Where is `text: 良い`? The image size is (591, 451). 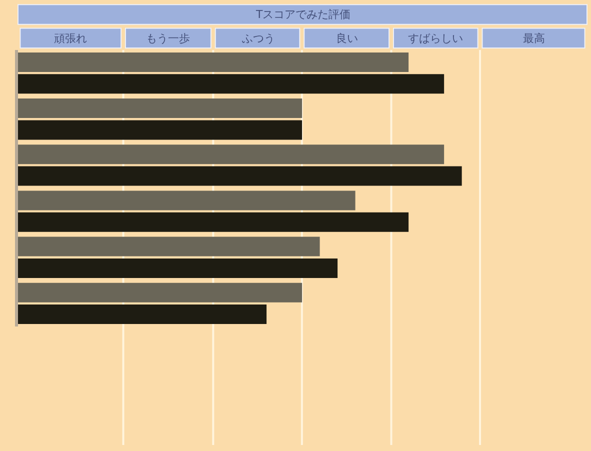
text: 良い is located at coordinates (347, 38).